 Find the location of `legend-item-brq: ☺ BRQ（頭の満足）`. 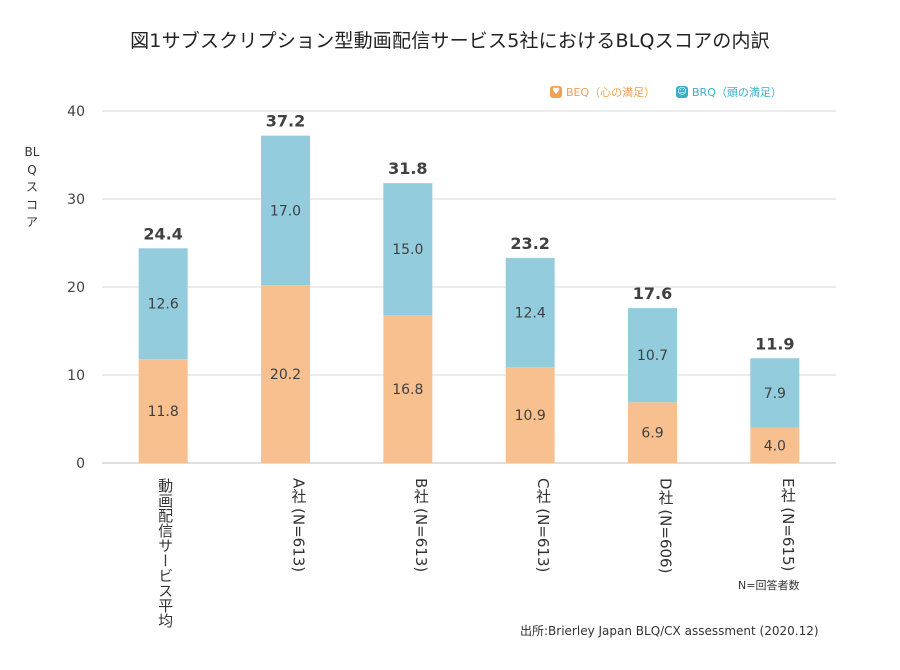

legend-item-brq: ☺ BRQ（頭の満足） is located at coordinates (729, 92).